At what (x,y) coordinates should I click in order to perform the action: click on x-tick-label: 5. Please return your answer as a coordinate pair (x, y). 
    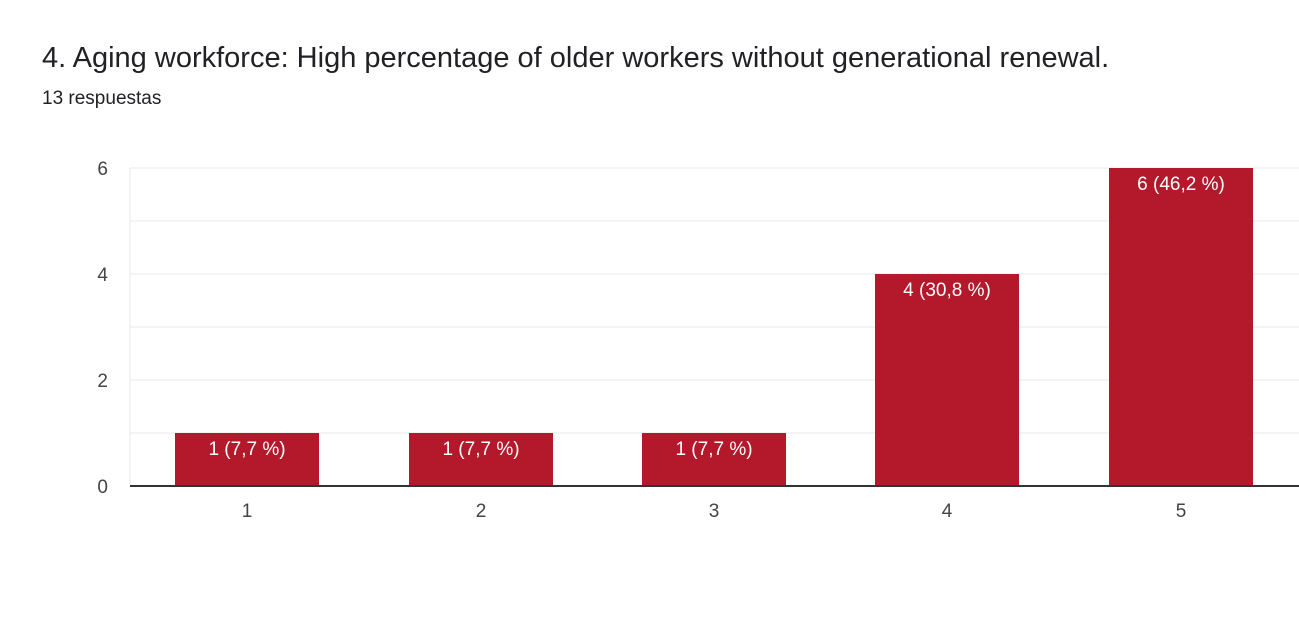
    Looking at the image, I should click on (1181, 511).